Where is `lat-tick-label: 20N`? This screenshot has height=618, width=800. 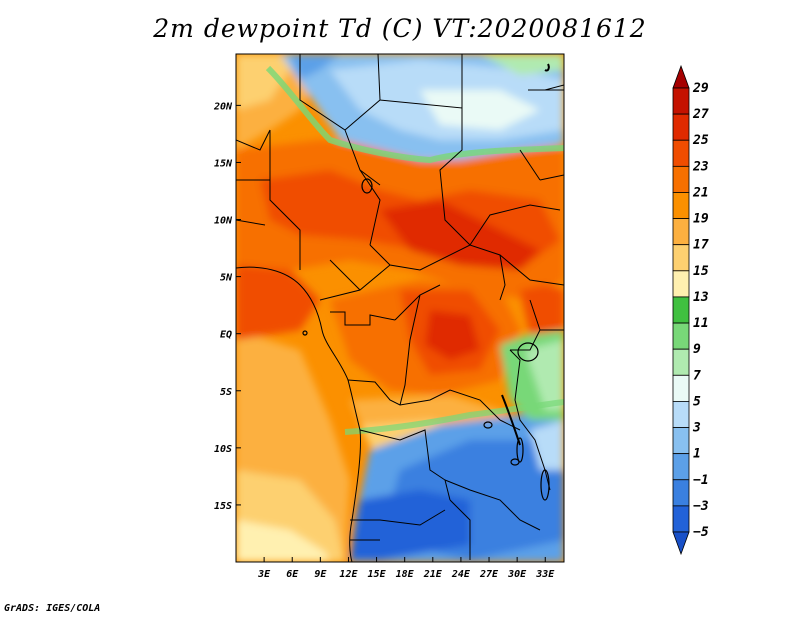 lat-tick-label: 20N is located at coordinates (223, 106).